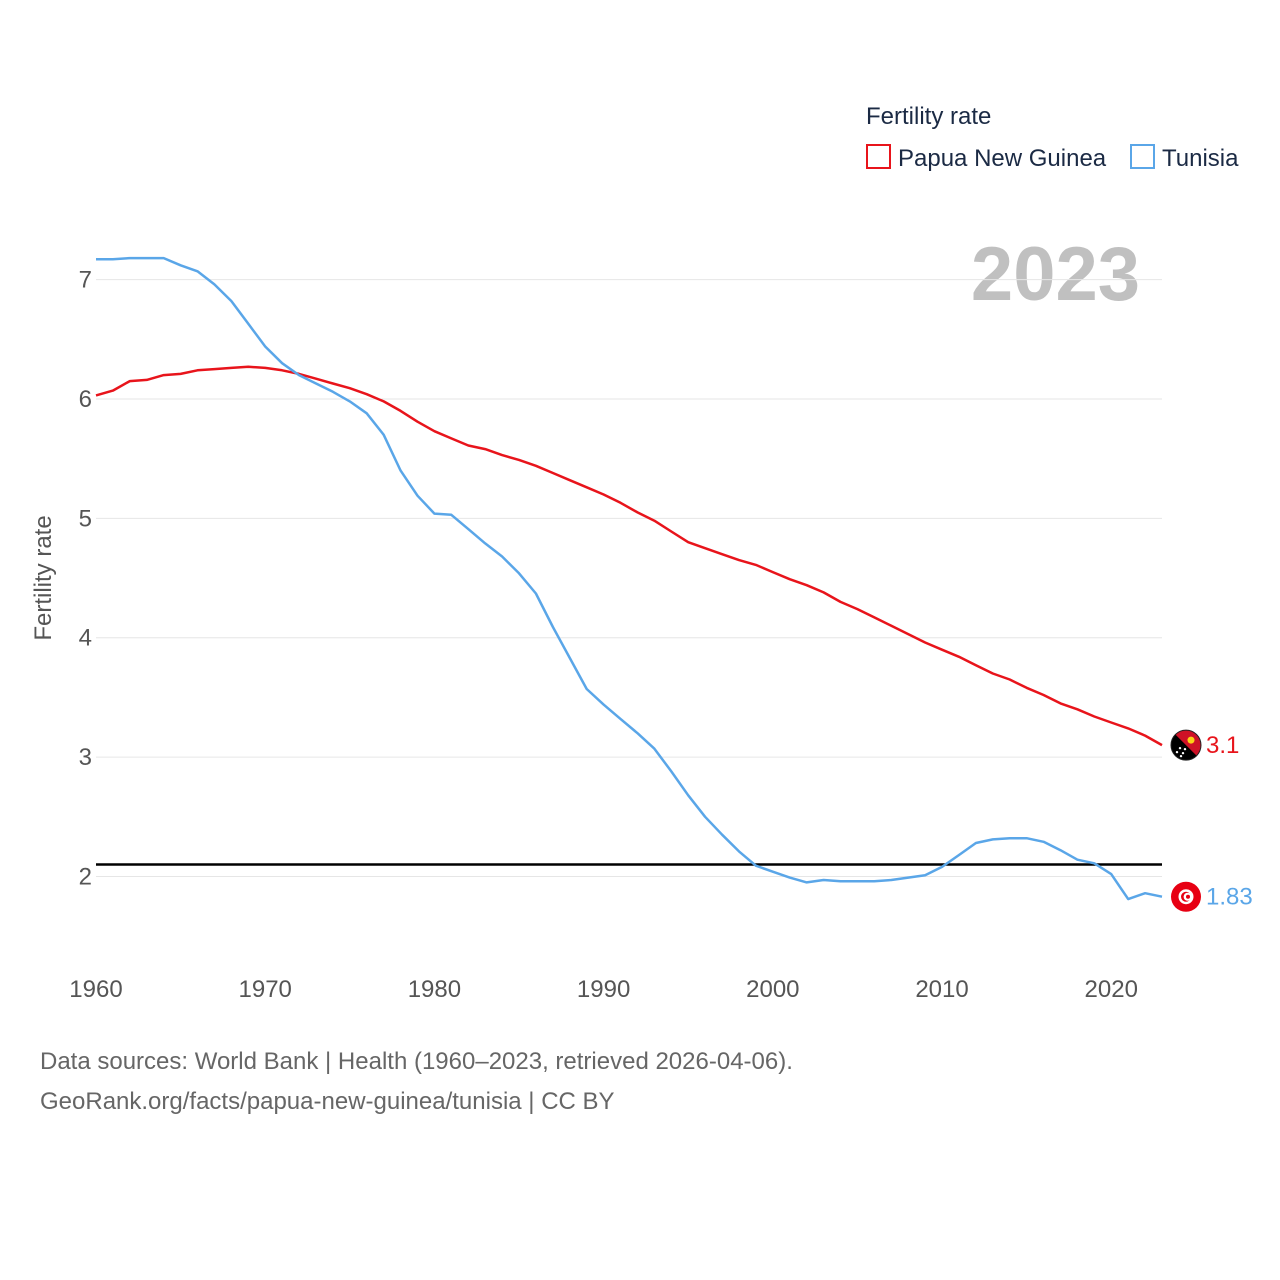 Image resolution: width=1280 pixels, height=1280 pixels. Describe the element at coordinates (1229, 897) in the screenshot. I see `end-label-tunisia: 1.83` at that location.